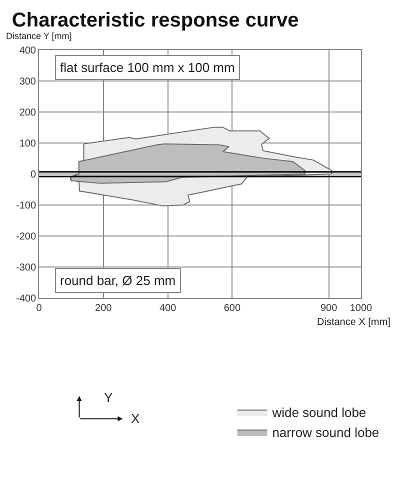  What do you see at coordinates (27, 51) in the screenshot?
I see `y-tick-label: 400` at bounding box center [27, 51].